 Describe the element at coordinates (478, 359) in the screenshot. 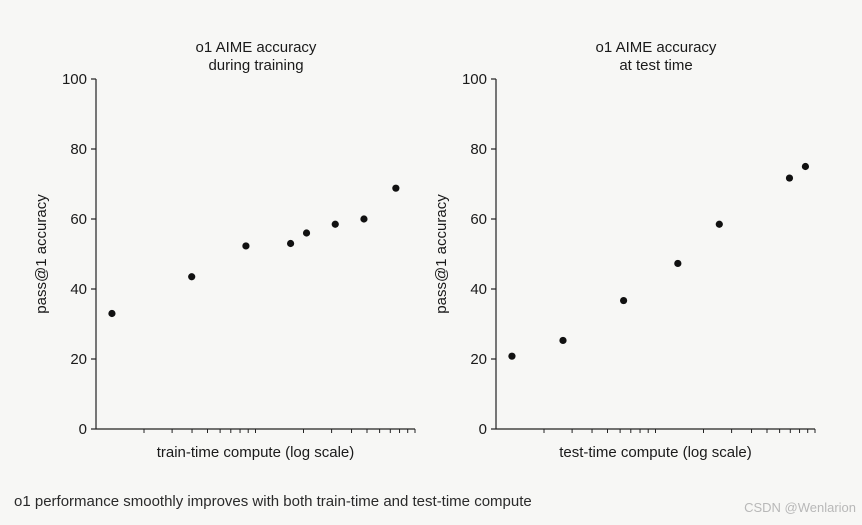

I see `chart-1-y-tick-label: 20` at that location.